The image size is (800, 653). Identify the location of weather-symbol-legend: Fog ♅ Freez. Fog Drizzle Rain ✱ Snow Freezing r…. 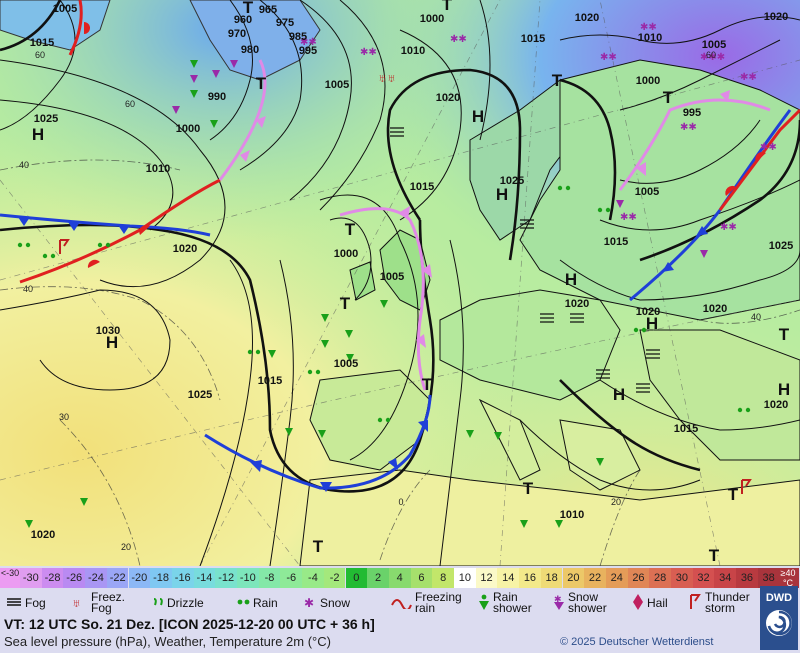
(380, 603).